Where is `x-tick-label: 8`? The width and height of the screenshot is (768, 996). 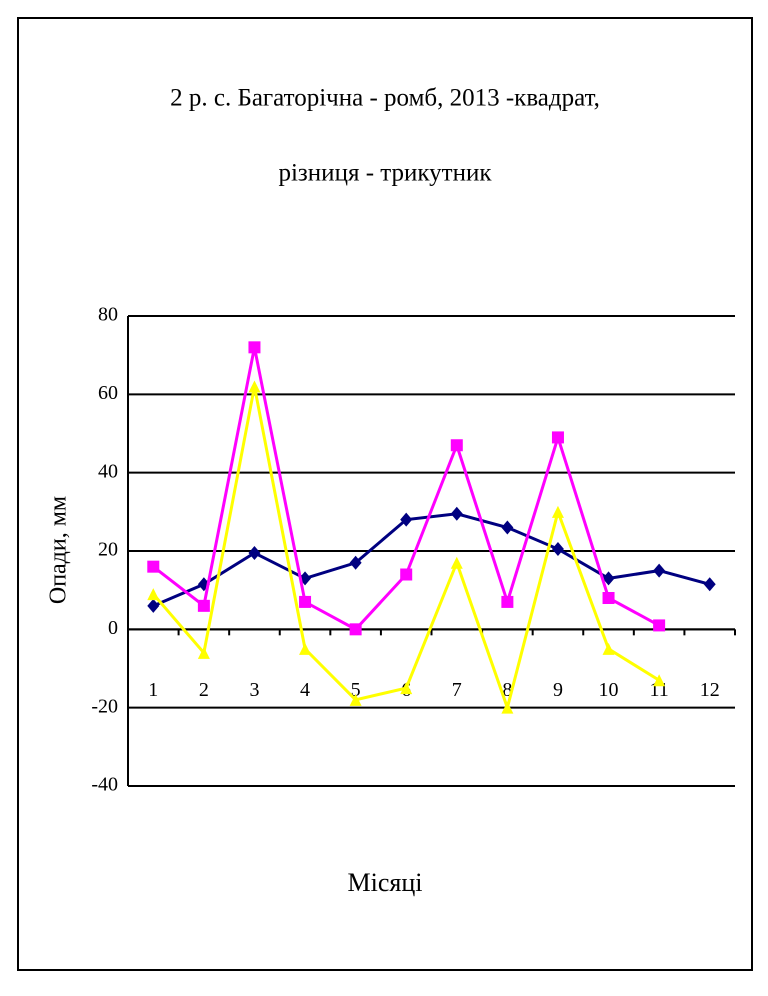 x-tick-label: 8 is located at coordinates (507, 690).